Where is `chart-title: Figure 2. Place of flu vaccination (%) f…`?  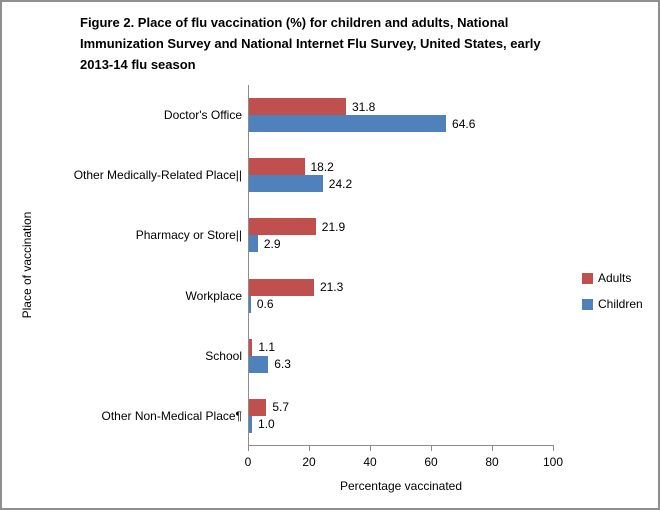
chart-title: Figure 2. Place of flu vaccination (%) f… is located at coordinates (310, 43).